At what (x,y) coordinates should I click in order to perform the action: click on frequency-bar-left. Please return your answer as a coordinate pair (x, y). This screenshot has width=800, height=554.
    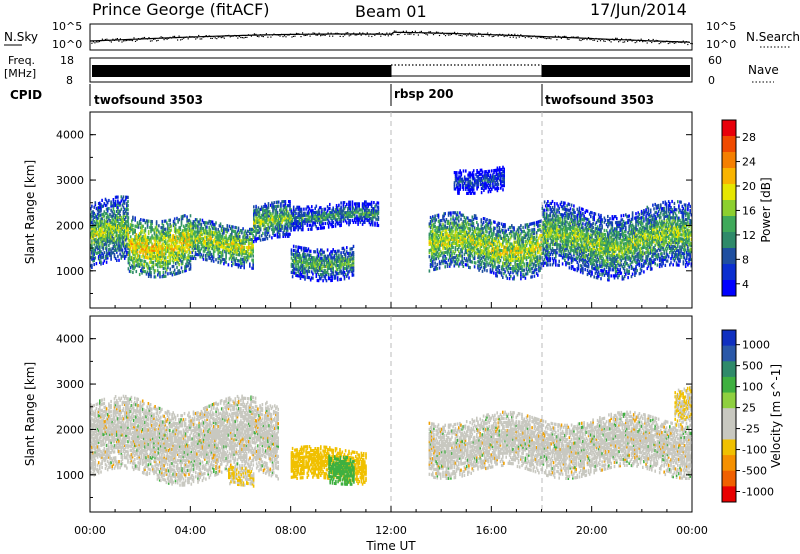
    Looking at the image, I should click on (241, 71).